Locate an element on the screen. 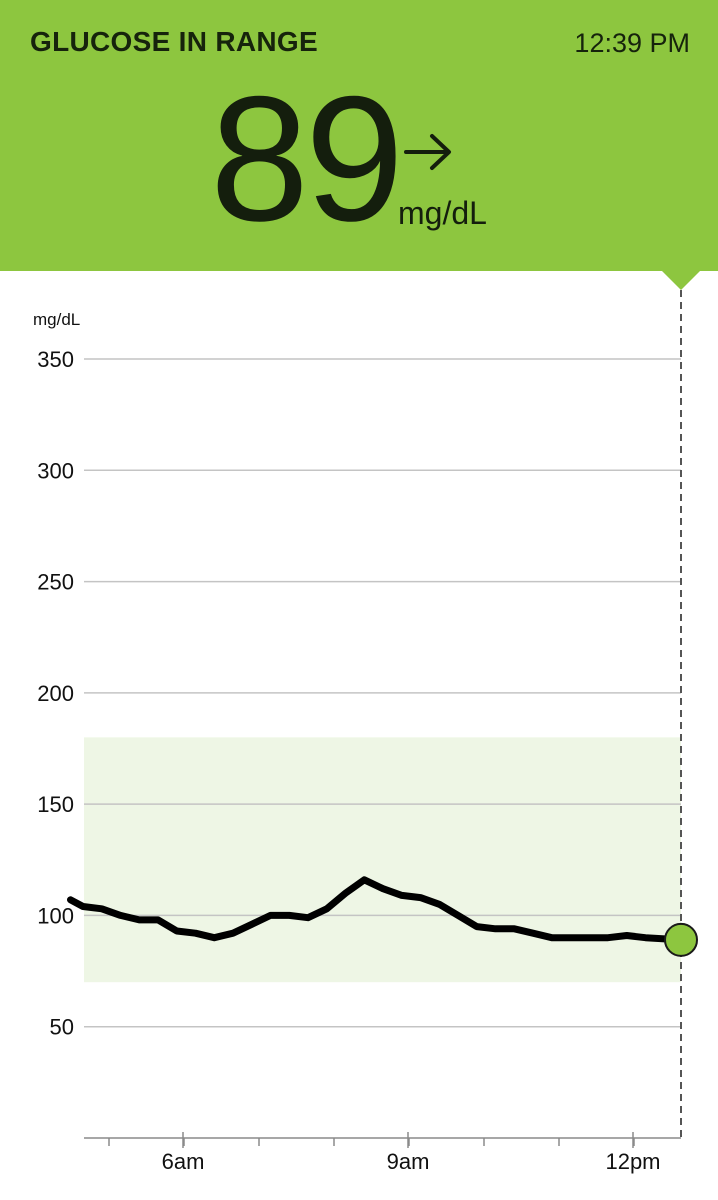 This screenshot has width=718, height=1200. y-tick-label: 300 is located at coordinates (55, 470).